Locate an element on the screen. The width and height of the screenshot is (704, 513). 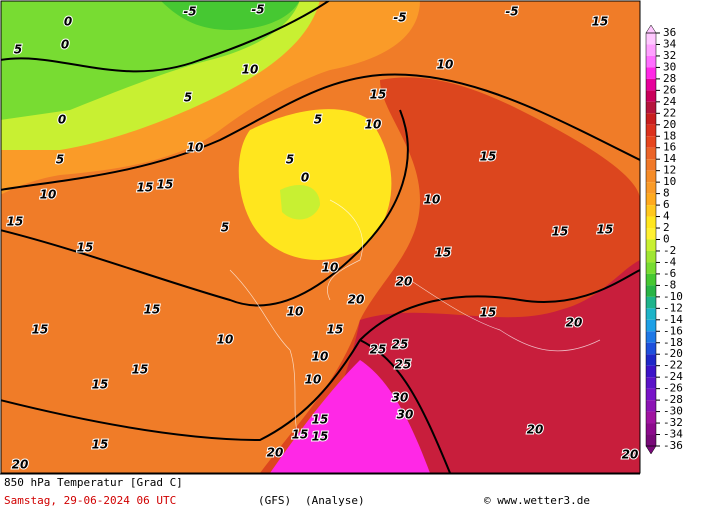
colorbar-label: -14 is located at coordinates (673, 319).